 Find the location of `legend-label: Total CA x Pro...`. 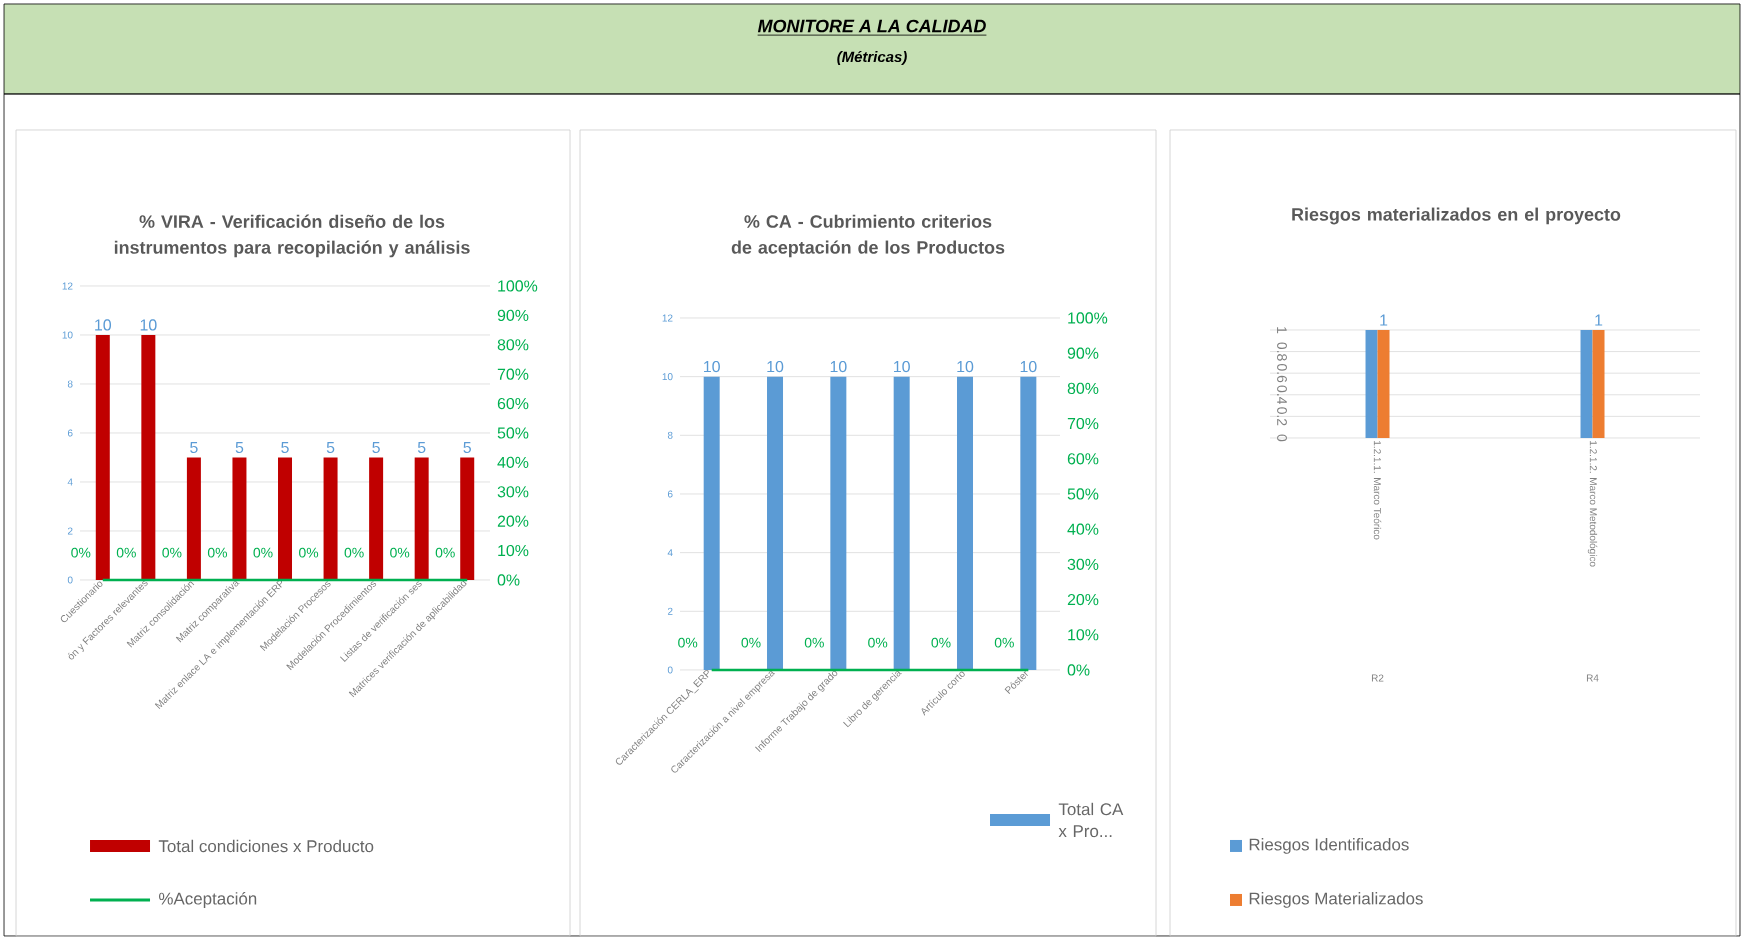

legend-label: Total CA x Pro... is located at coordinates (1091, 820).